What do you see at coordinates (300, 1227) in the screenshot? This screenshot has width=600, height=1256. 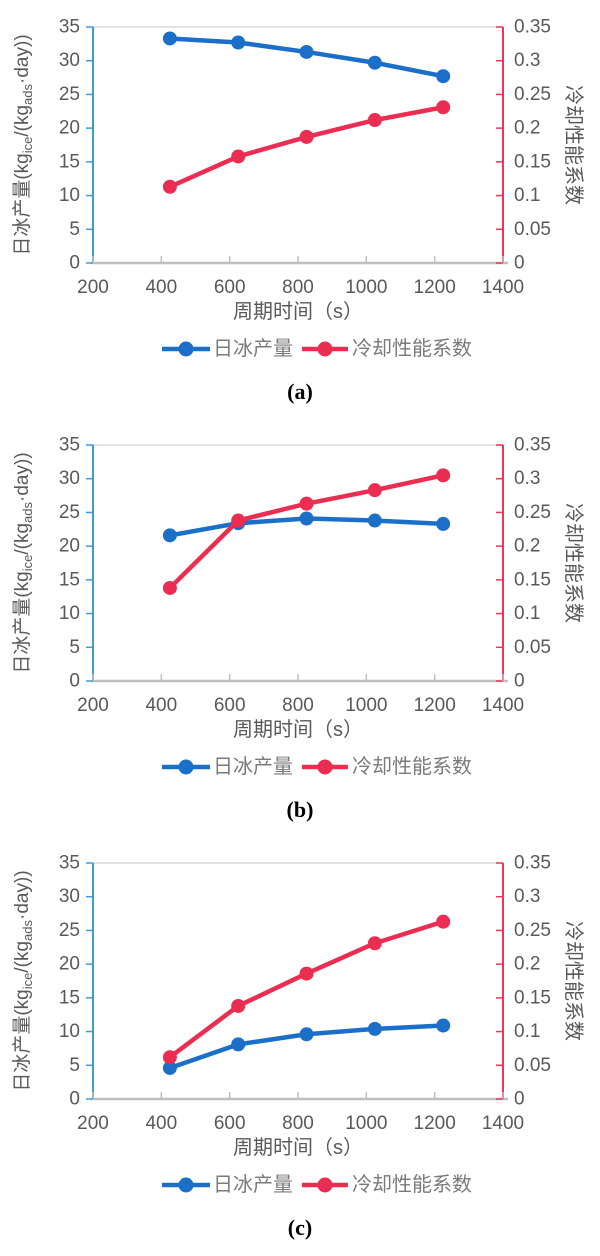 I see `chart-c-caption: (c)` at bounding box center [300, 1227].